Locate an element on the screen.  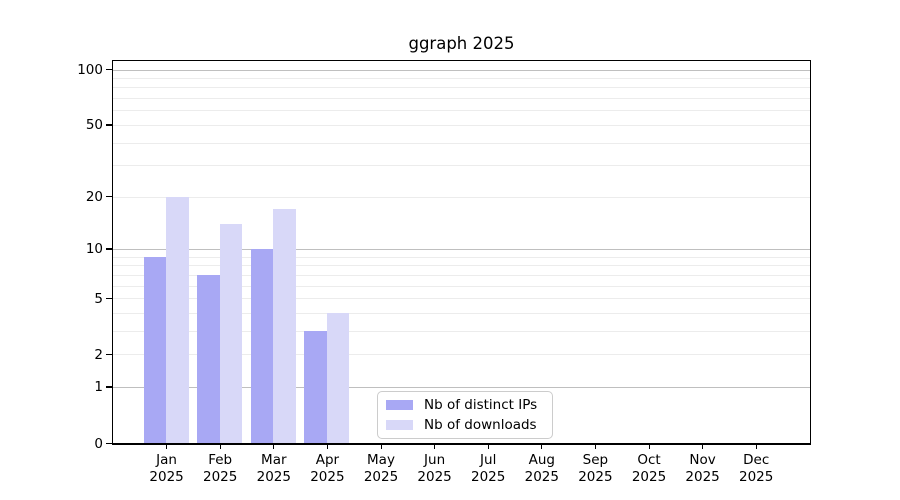
x-tick-label-apr: Apr 2025 is located at coordinates (327, 469).